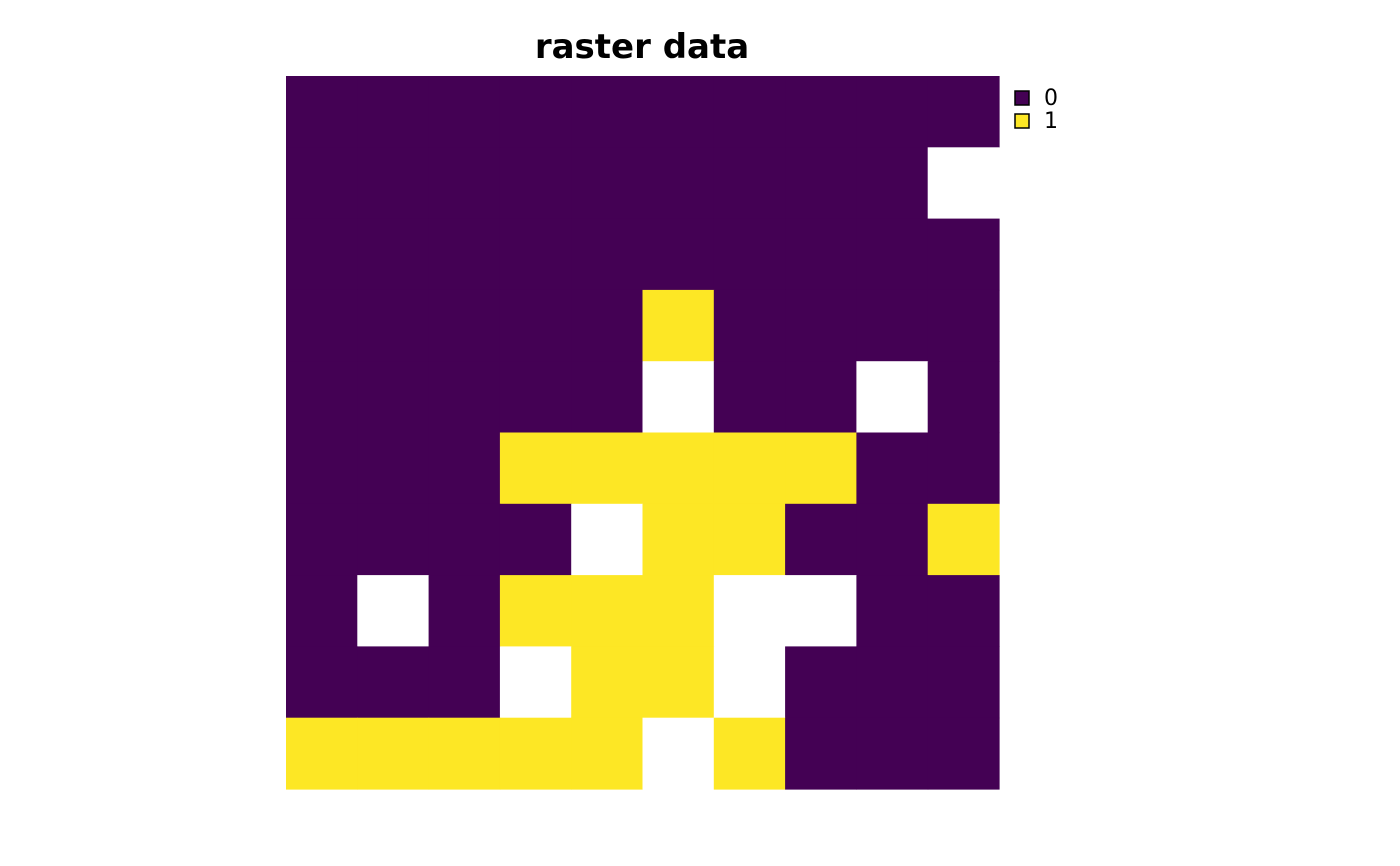  I want to click on legend-label-0: 0, so click(1051, 98).